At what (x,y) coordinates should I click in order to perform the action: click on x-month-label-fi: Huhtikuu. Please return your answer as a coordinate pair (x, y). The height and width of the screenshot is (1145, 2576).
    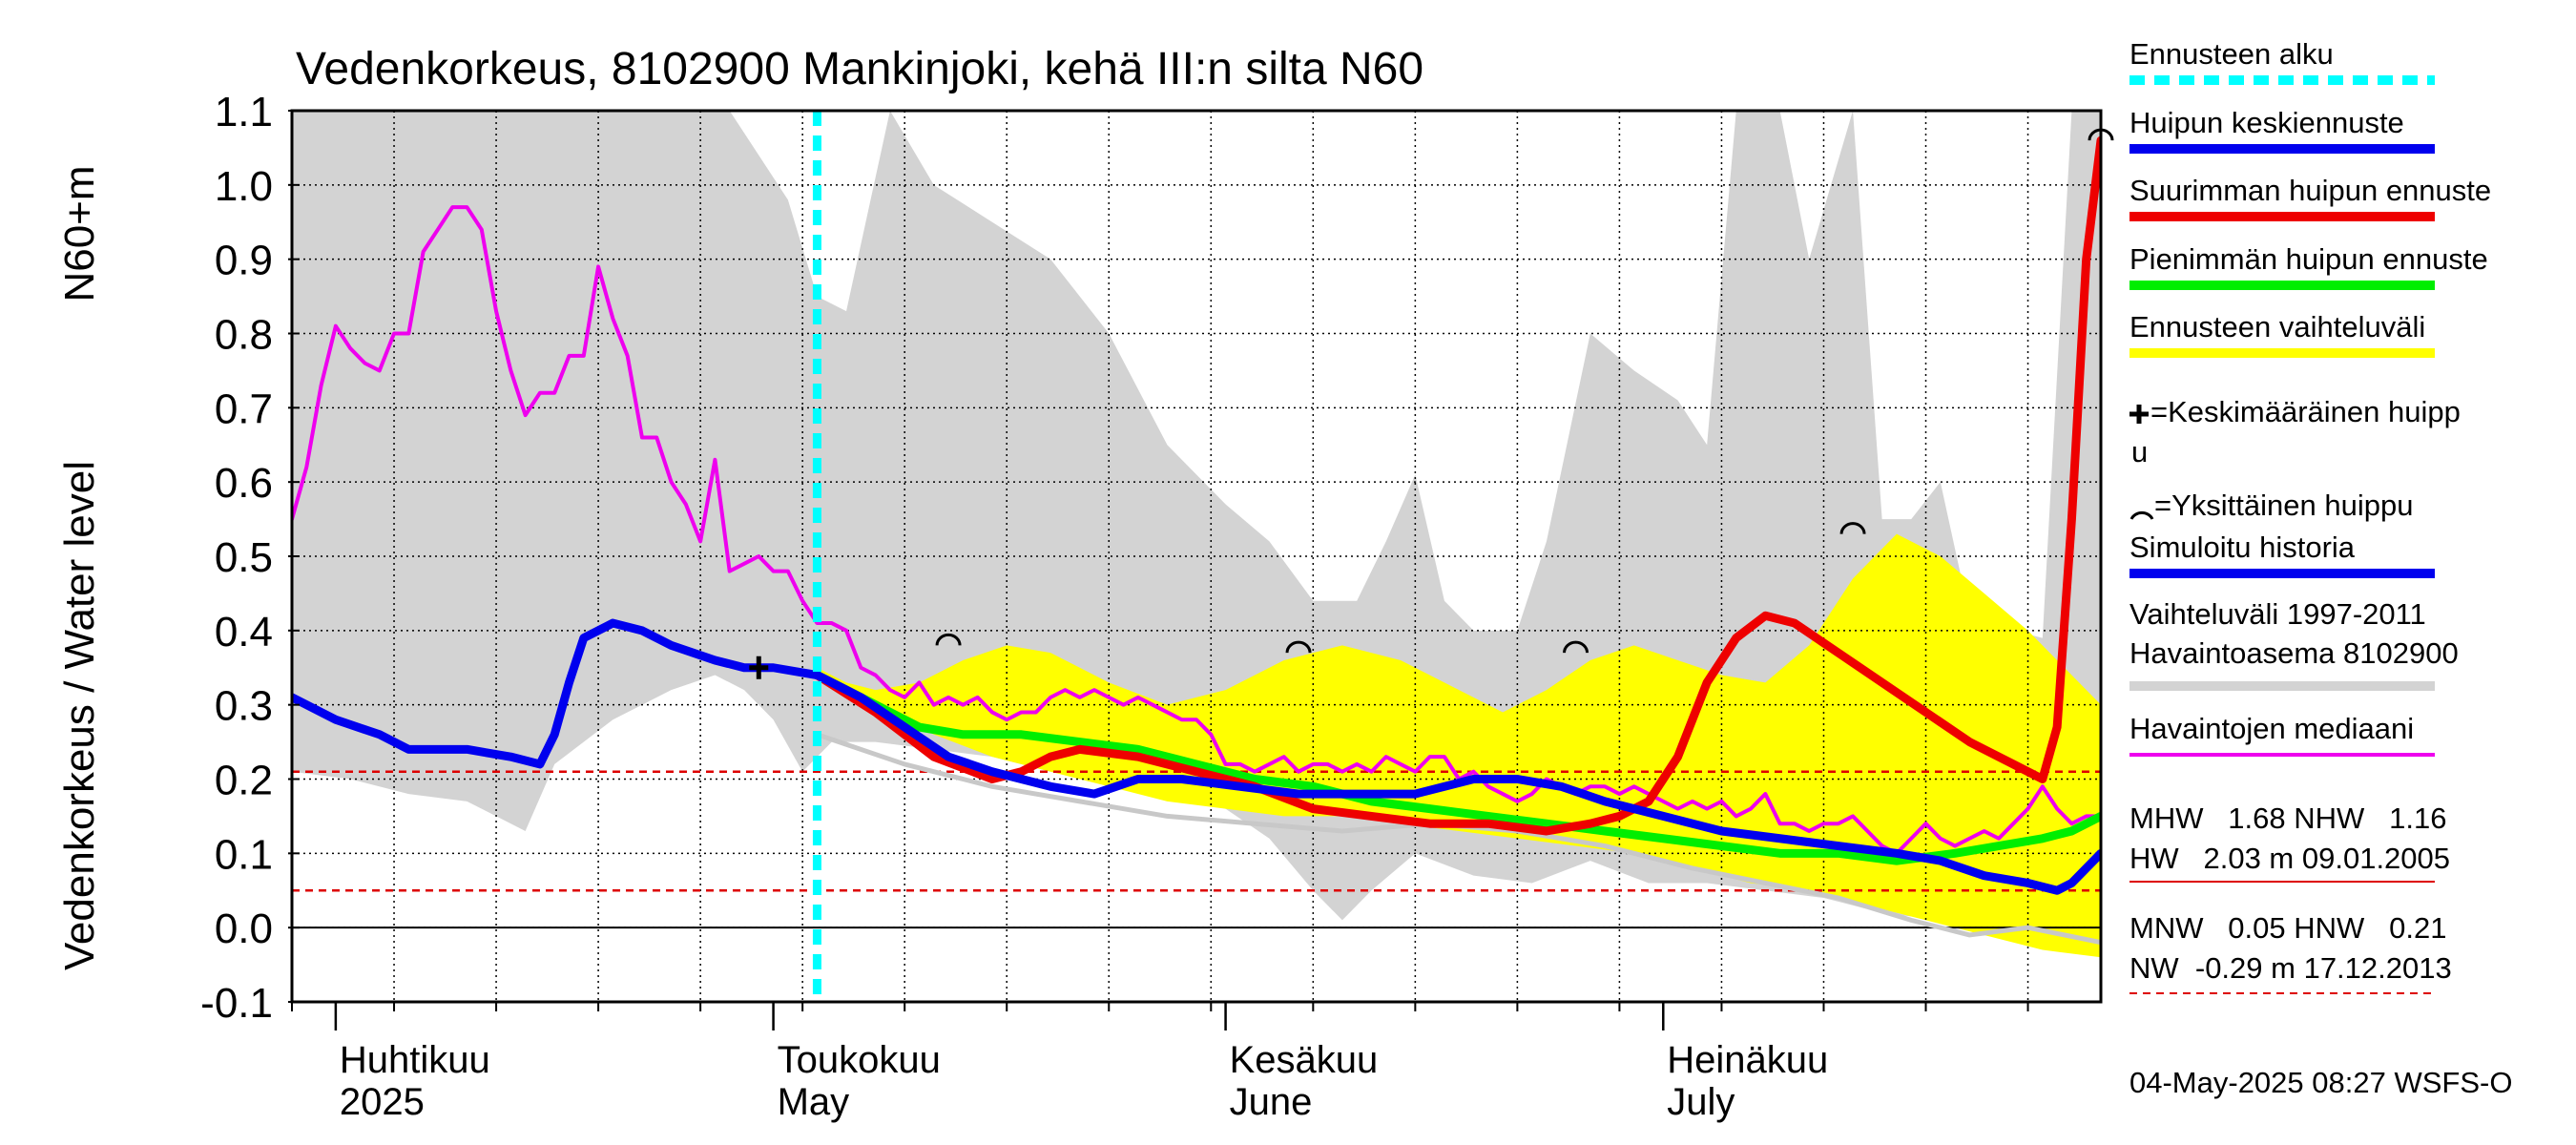
    Looking at the image, I should click on (415, 1060).